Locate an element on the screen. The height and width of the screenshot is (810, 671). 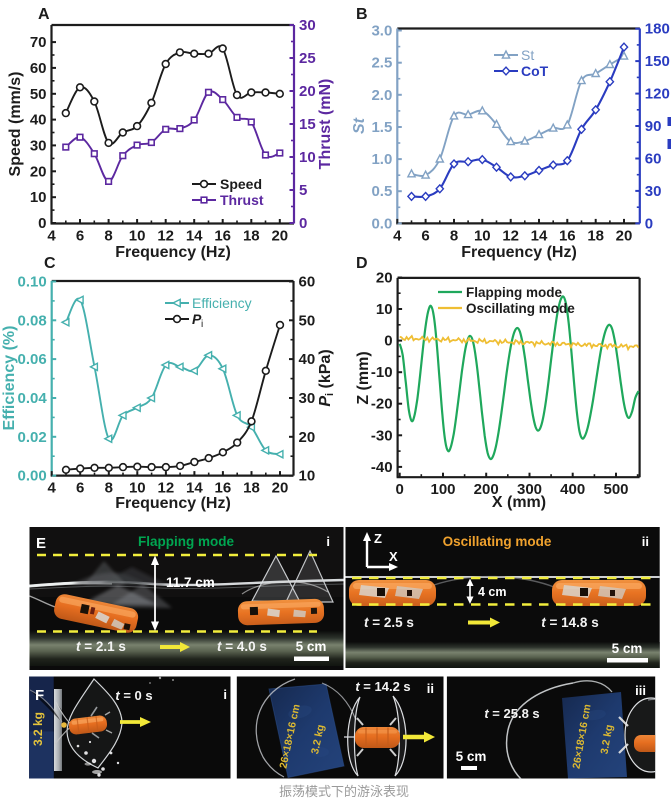
svg-text: 4 cm is located at coordinates (492, 592).